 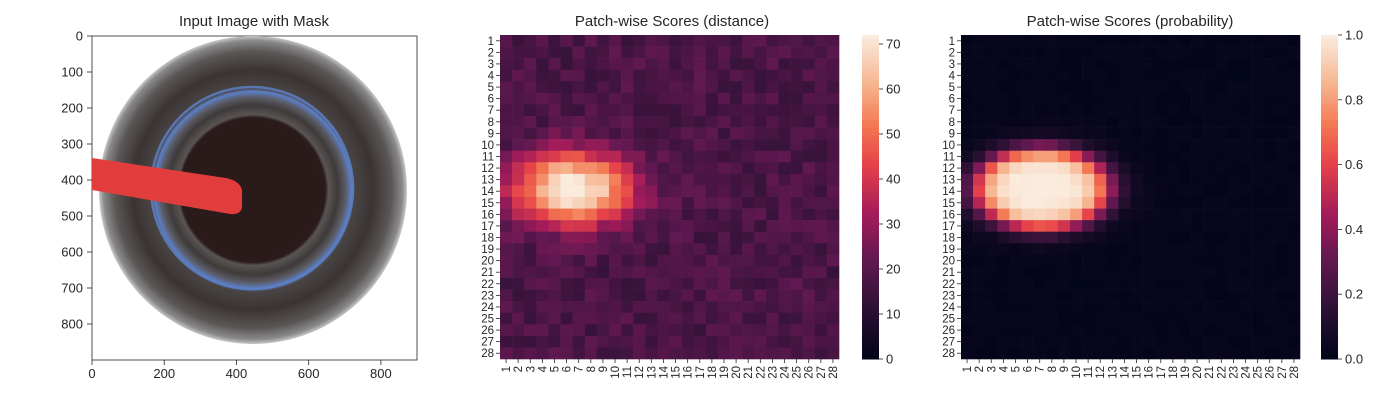 What do you see at coordinates (889, 359) in the screenshot?
I see `colorbar-tick-label: 0` at bounding box center [889, 359].